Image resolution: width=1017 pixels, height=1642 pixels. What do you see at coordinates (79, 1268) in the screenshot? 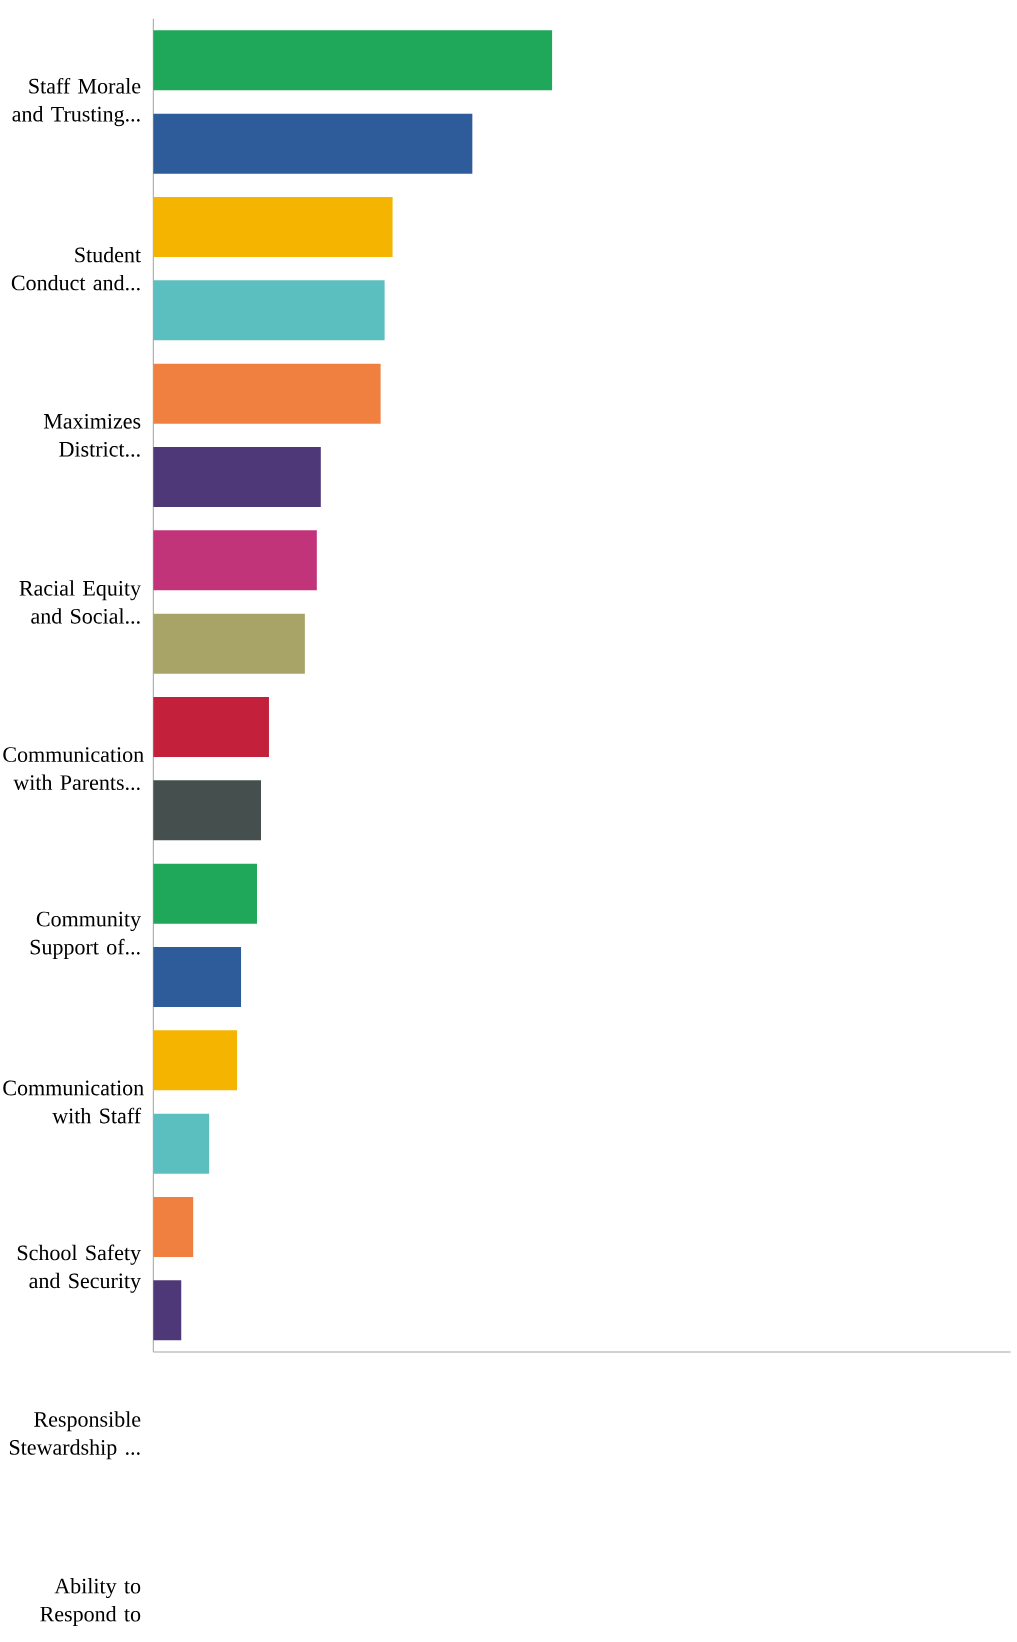
I see `y-tick-label: School Safety and Security` at bounding box center [79, 1268].